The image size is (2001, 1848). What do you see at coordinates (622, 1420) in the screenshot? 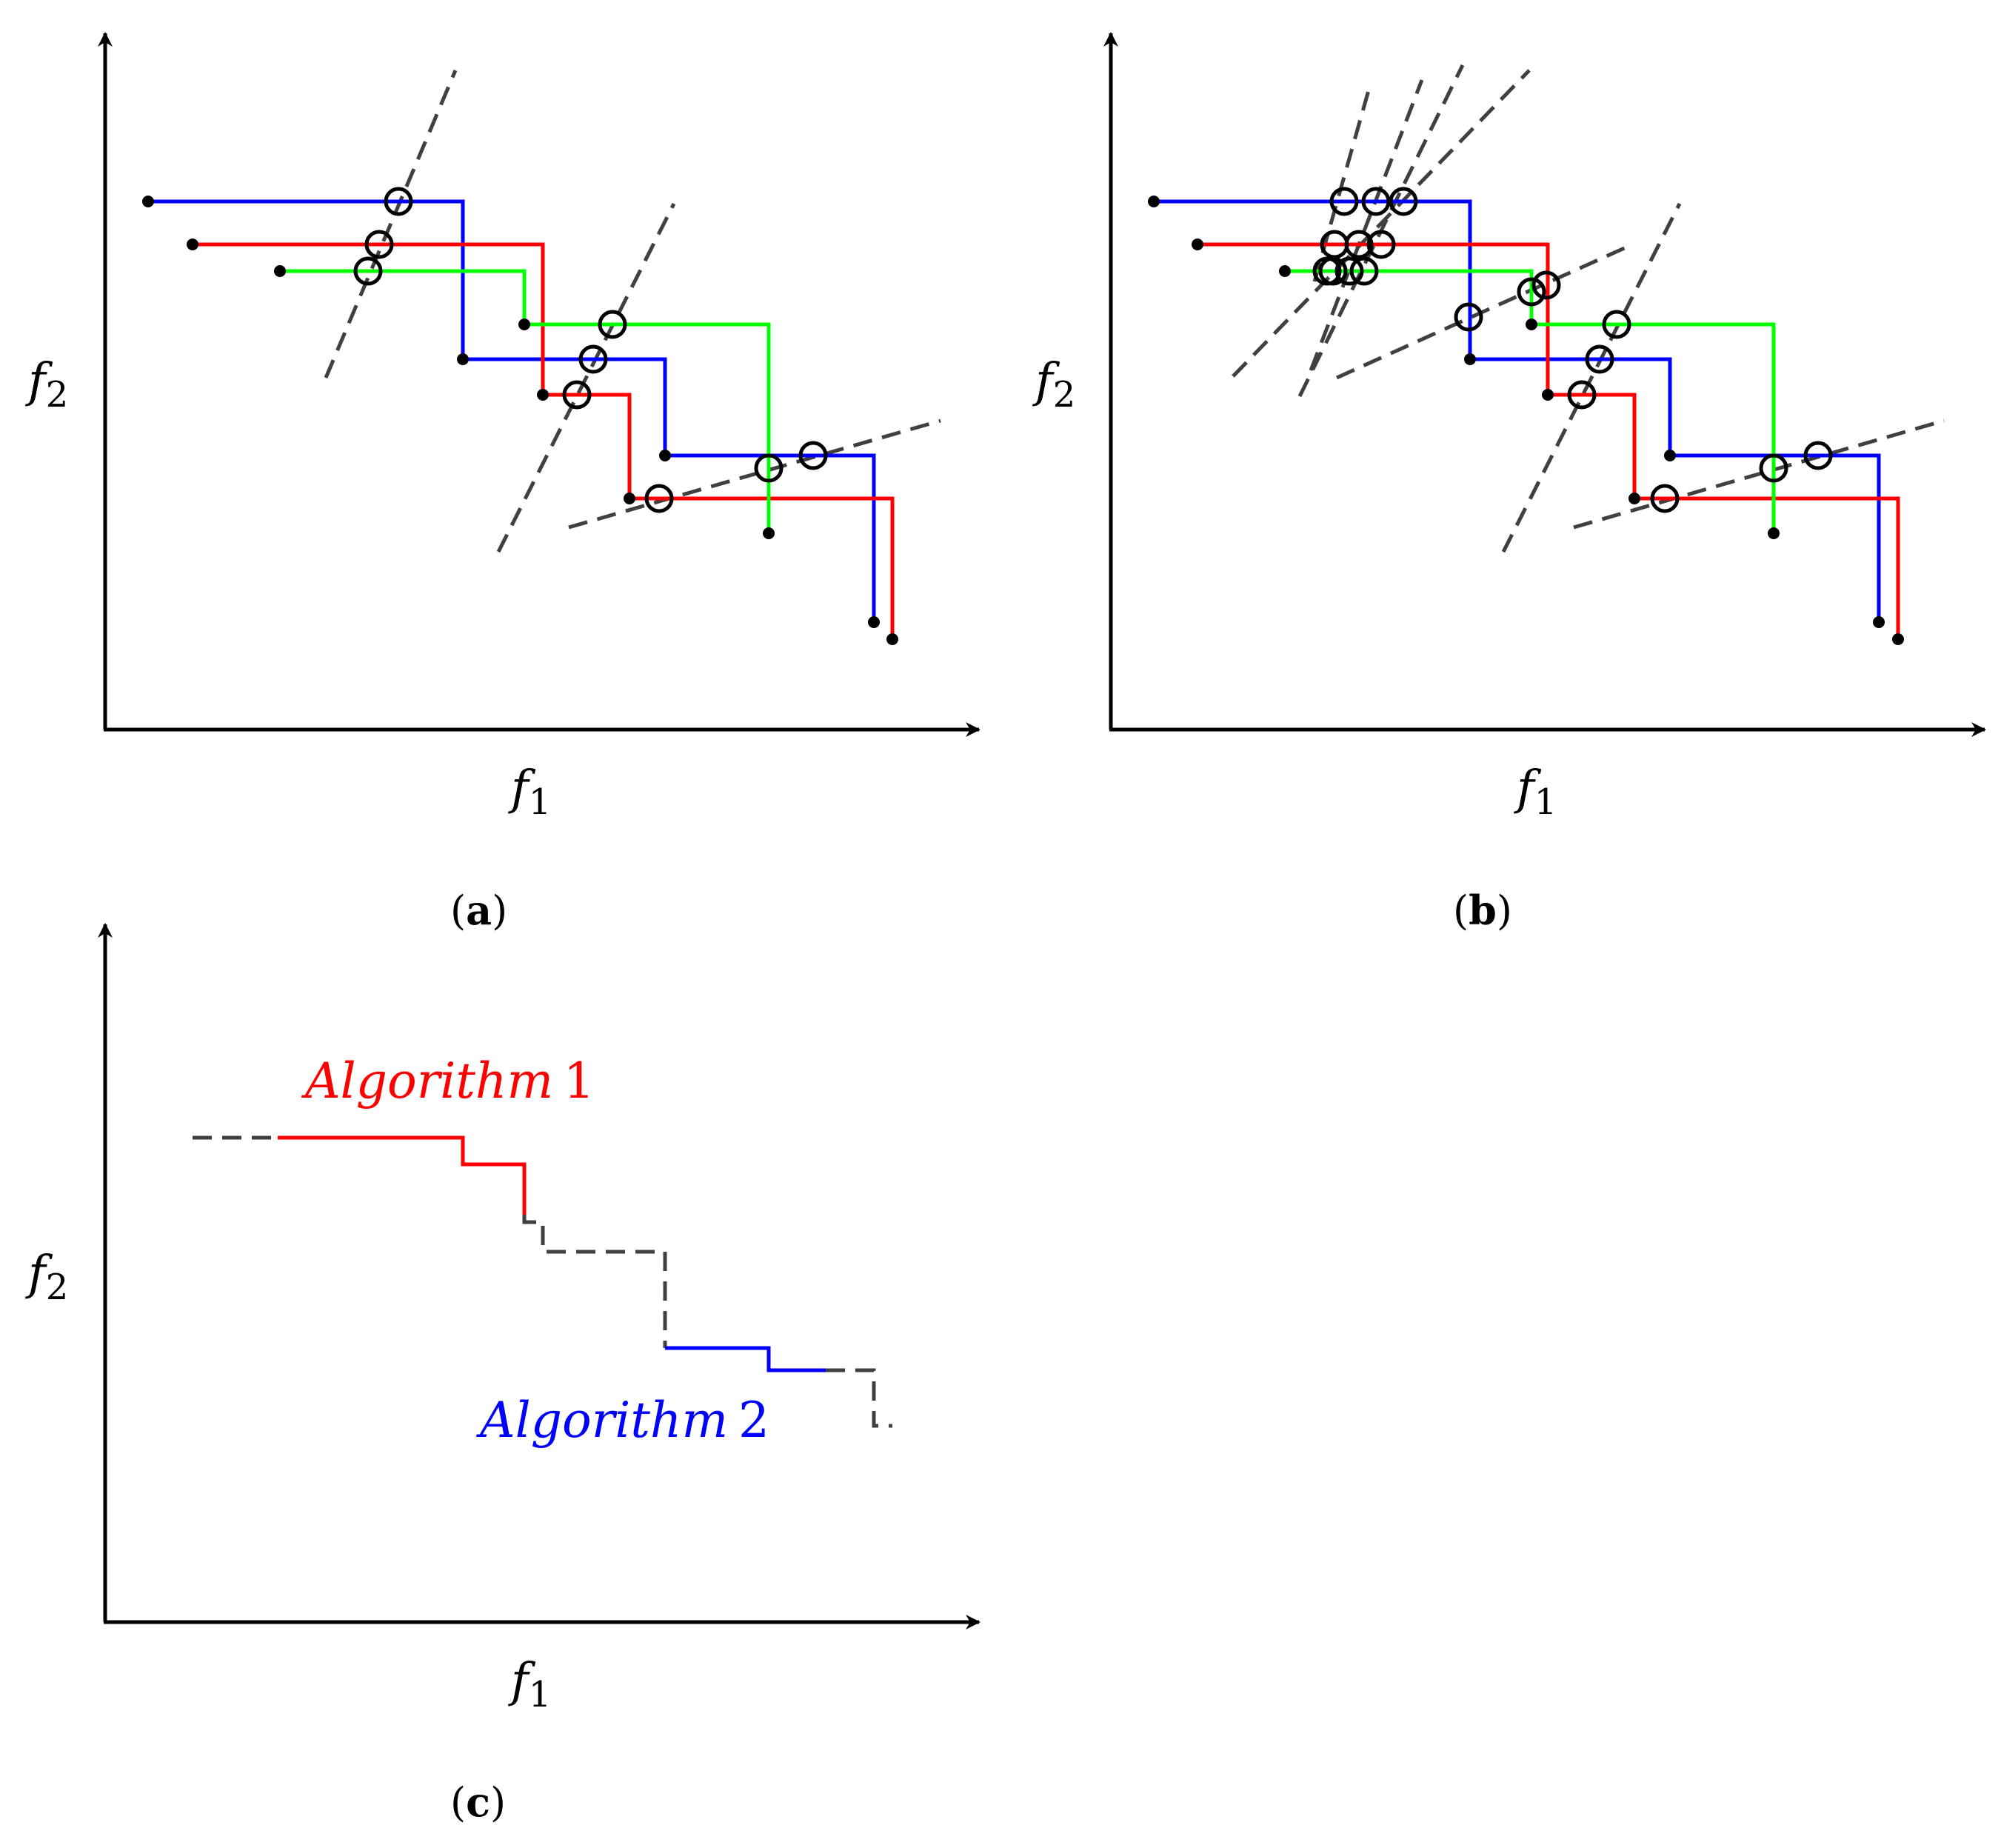
I see `algorithm-2-label: Algorithm 2` at bounding box center [622, 1420].